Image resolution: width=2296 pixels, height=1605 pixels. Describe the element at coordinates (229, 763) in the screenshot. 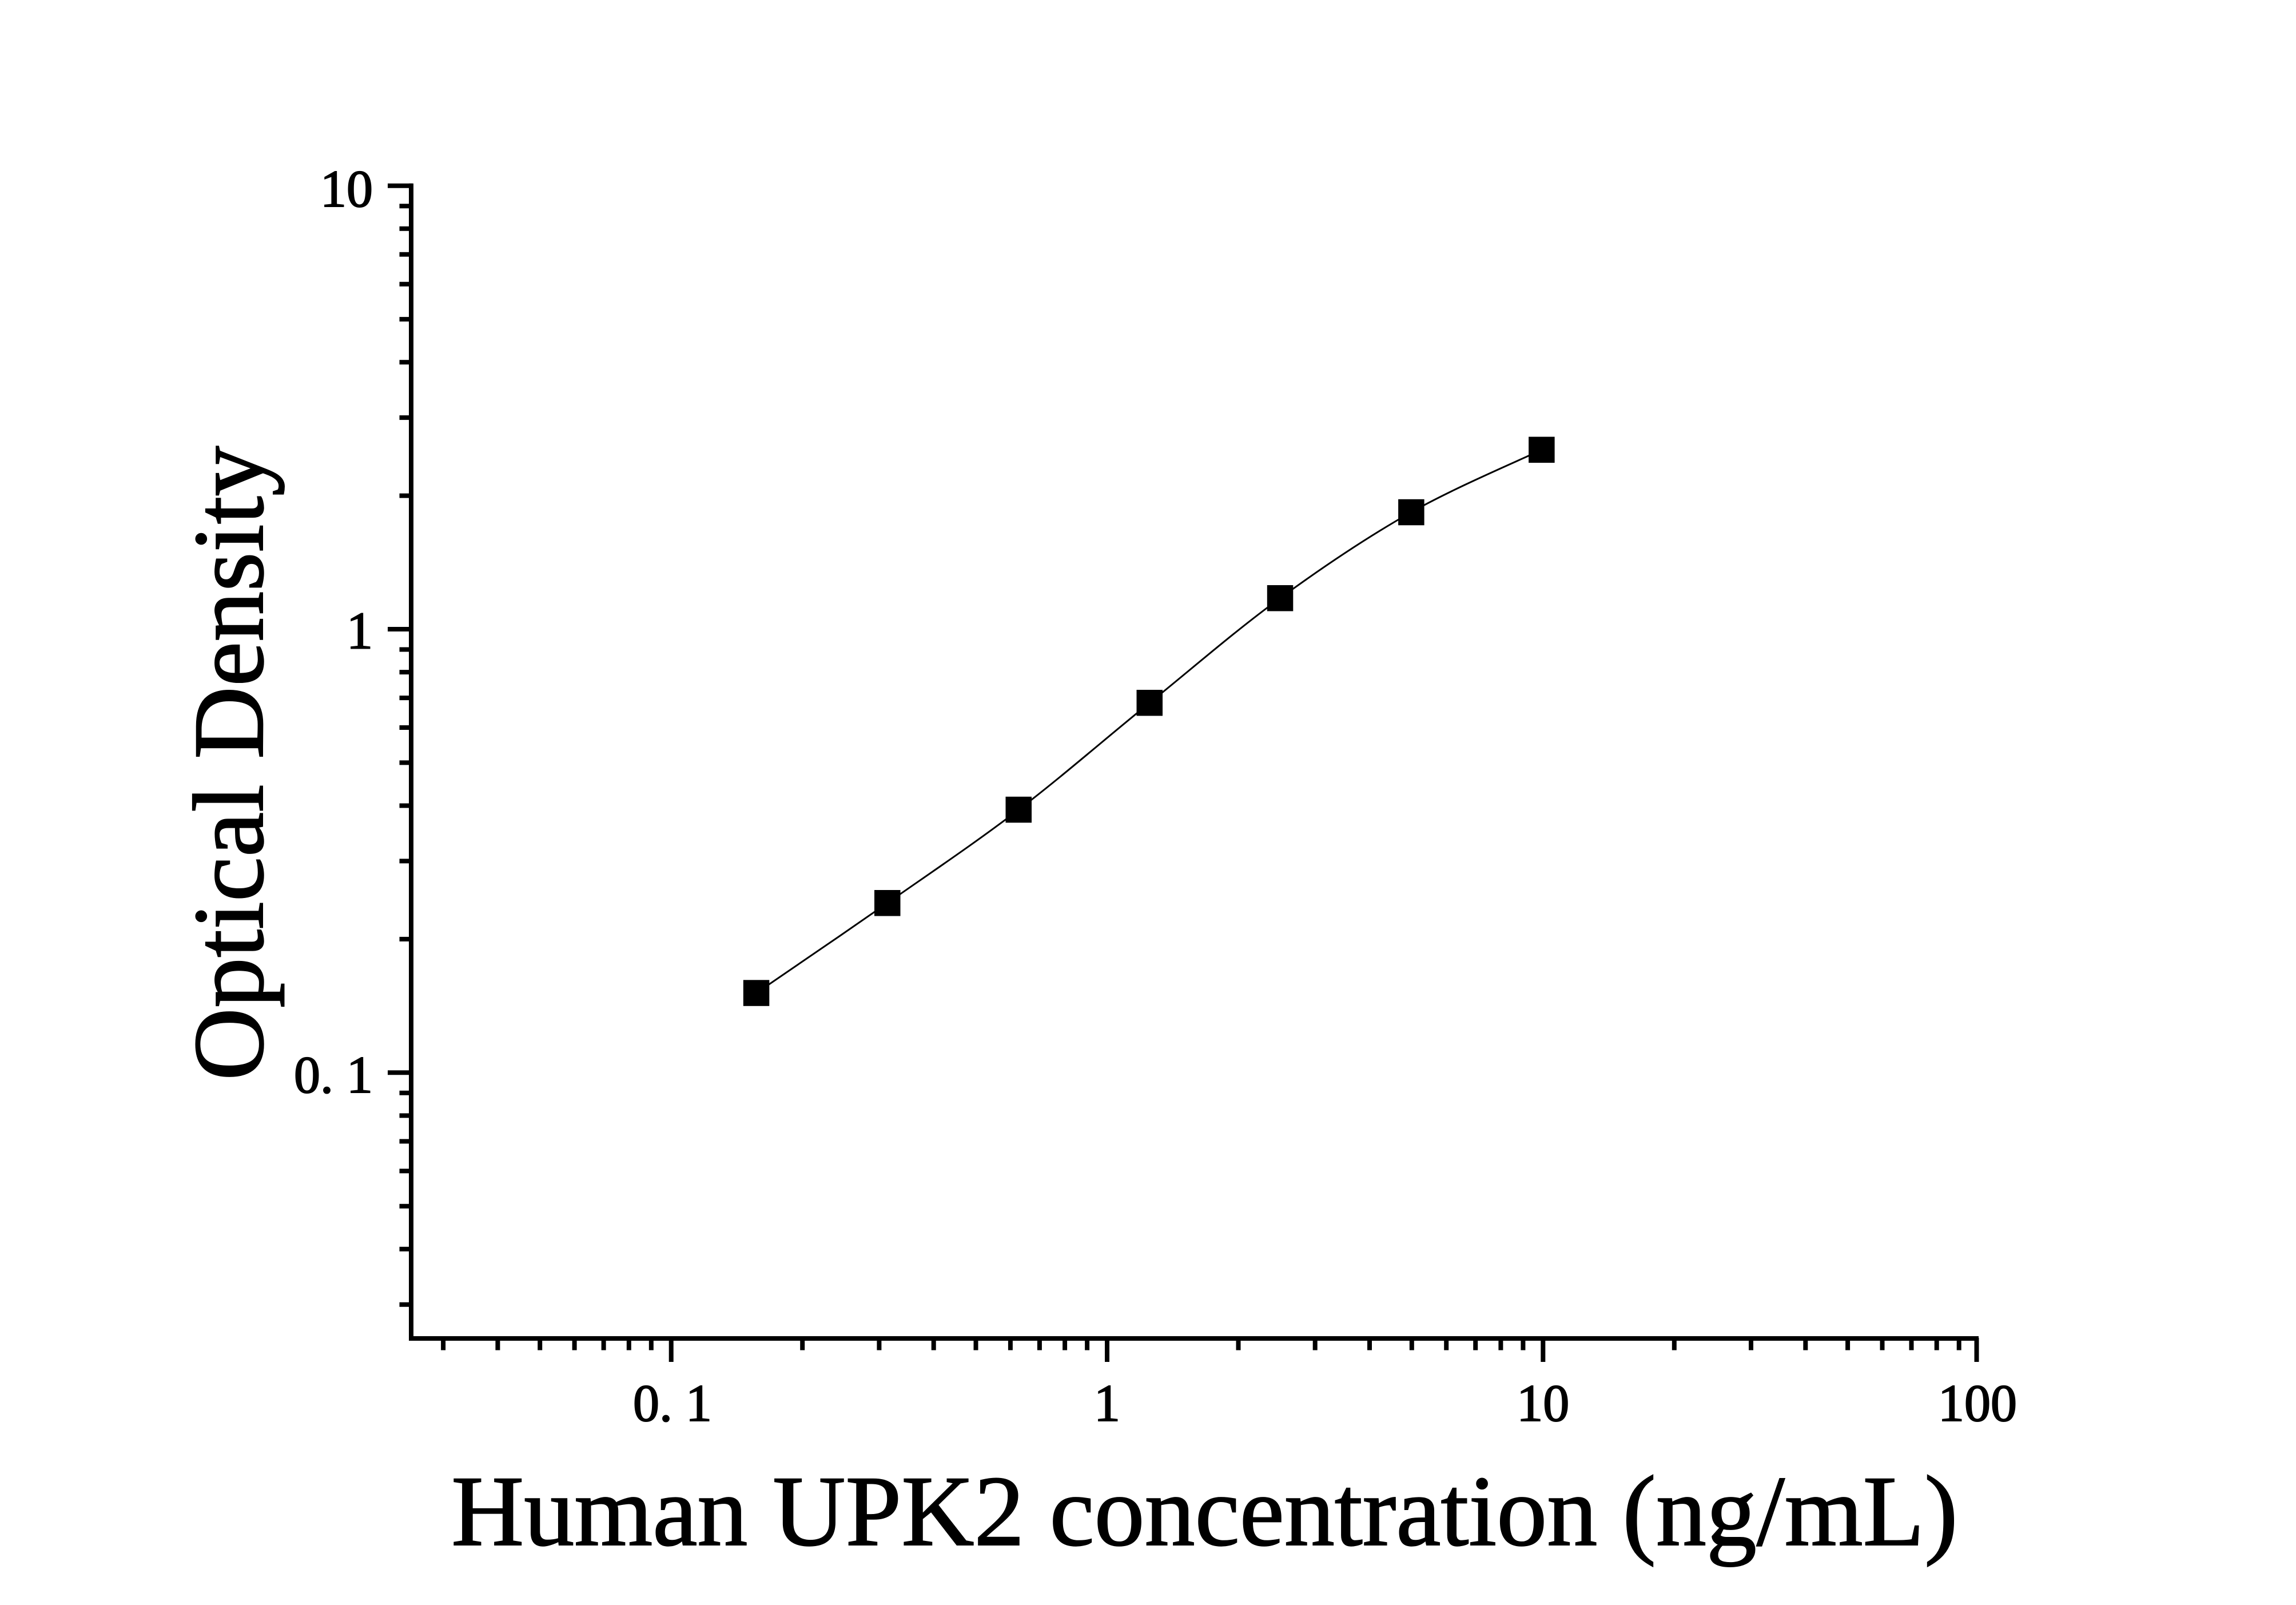

I see `svg-text: Optical Density` at that location.